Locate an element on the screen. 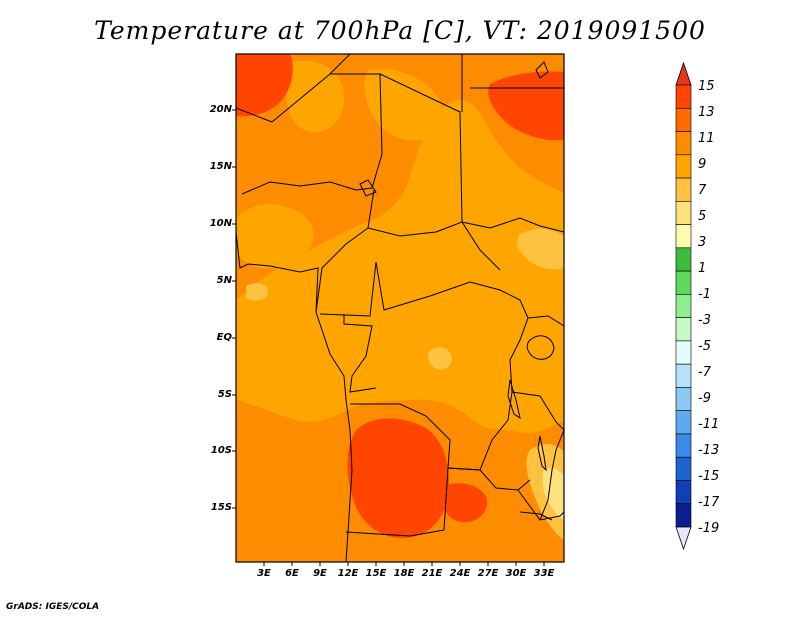  colorbar-label-9: 9 is located at coordinates (702, 164).